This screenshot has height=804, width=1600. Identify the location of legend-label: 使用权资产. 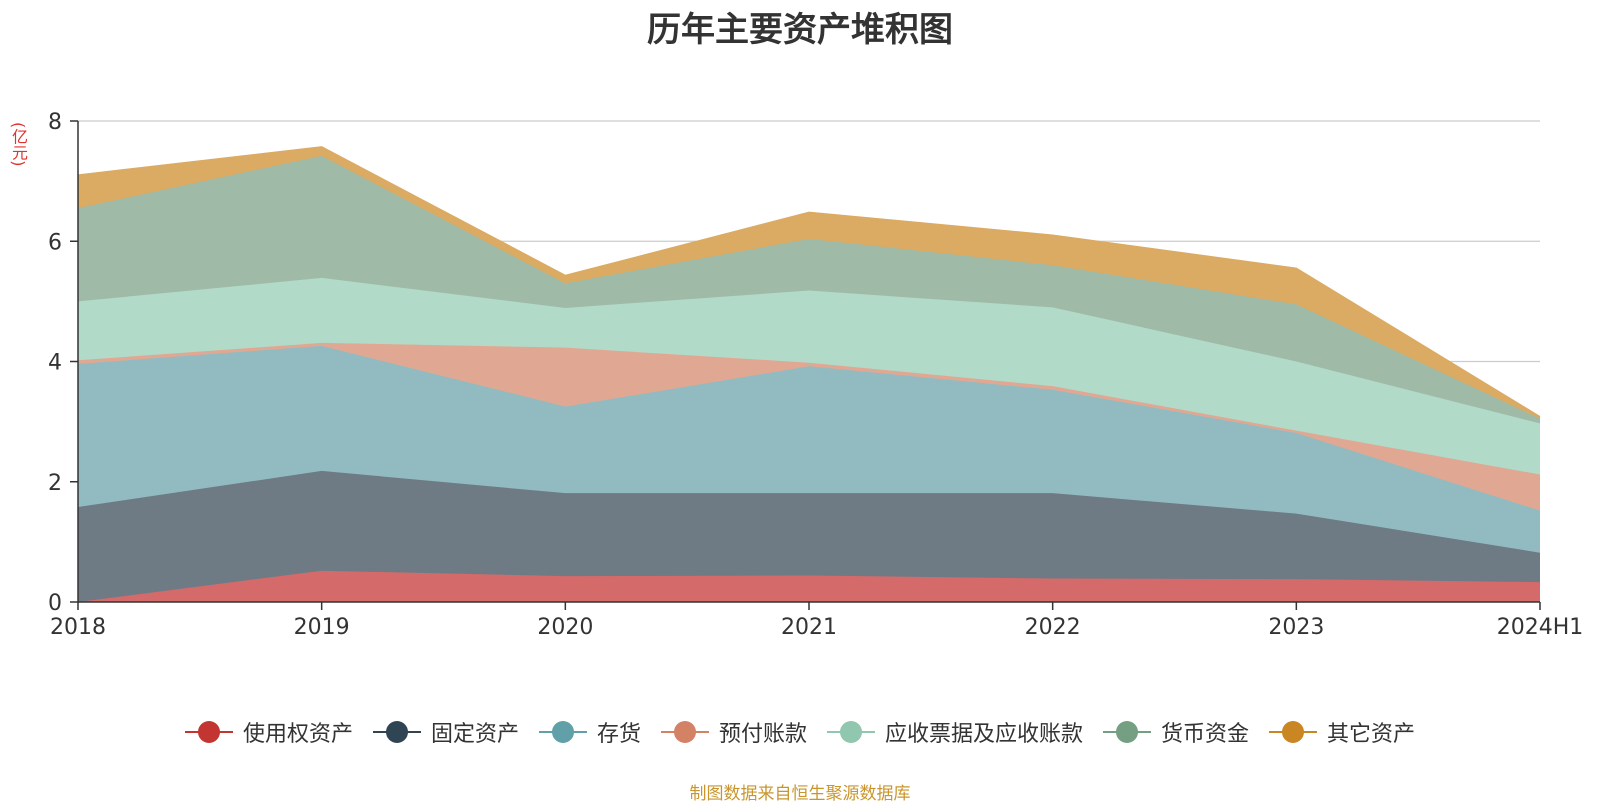
(297, 734).